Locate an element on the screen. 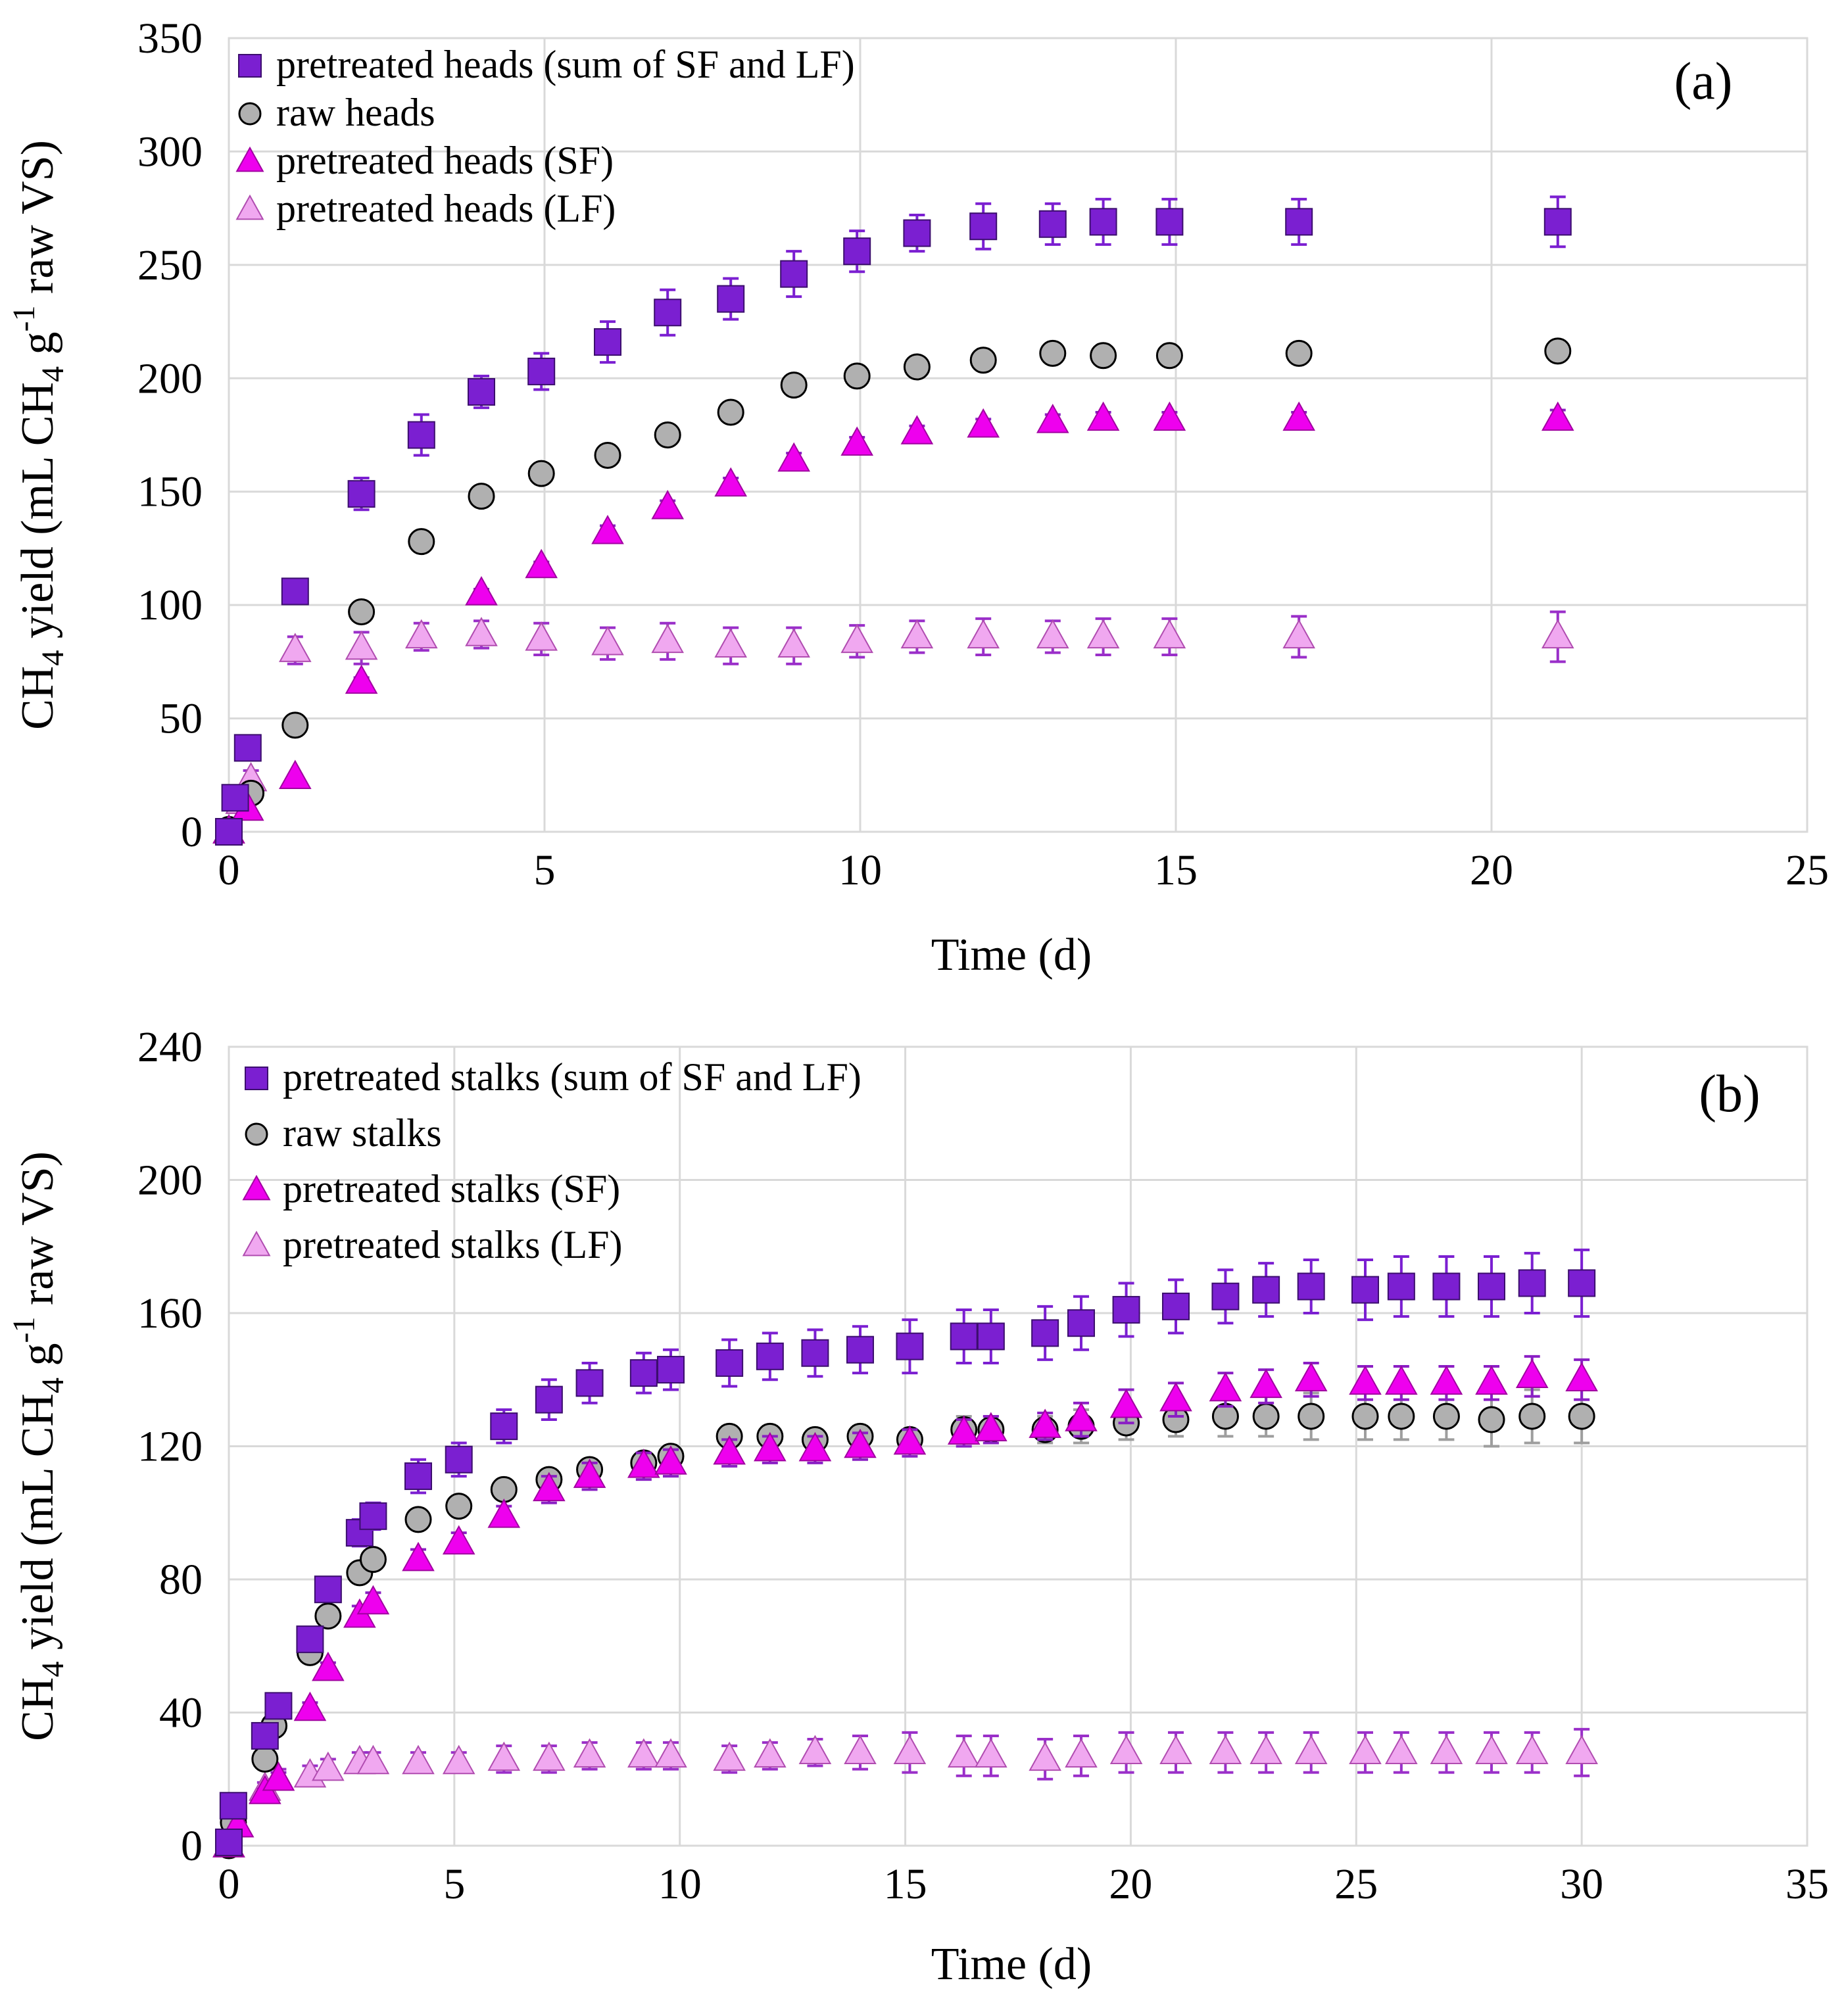 The height and width of the screenshot is (2016, 1844). x-tick-label: 10 is located at coordinates (680, 1884).